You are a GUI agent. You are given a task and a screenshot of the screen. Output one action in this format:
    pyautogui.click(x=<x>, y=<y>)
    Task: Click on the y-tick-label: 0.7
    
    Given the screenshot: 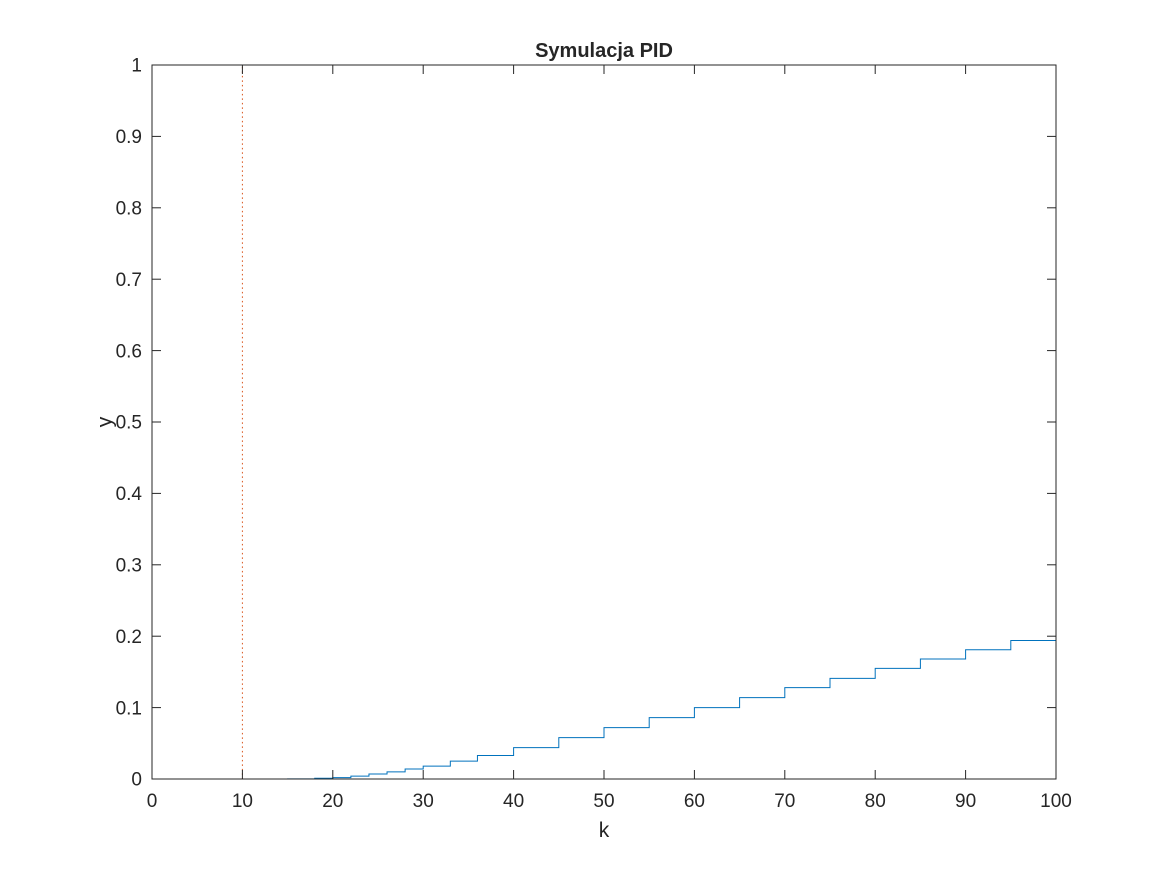 What is the action you would take?
    pyautogui.click(x=129, y=280)
    